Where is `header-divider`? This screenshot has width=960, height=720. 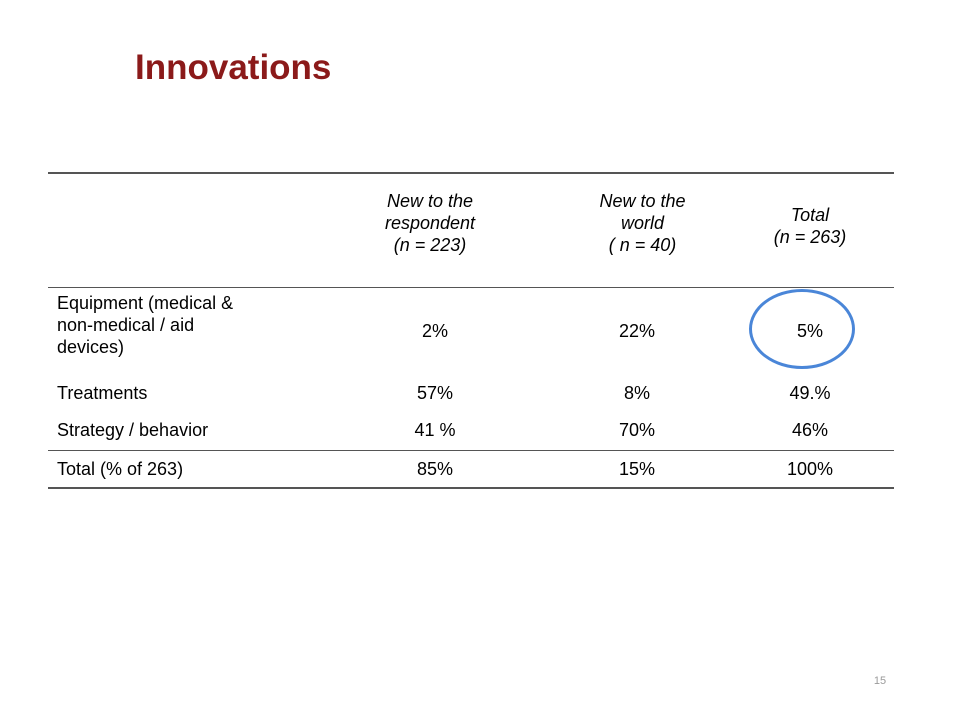 header-divider is located at coordinates (471, 287).